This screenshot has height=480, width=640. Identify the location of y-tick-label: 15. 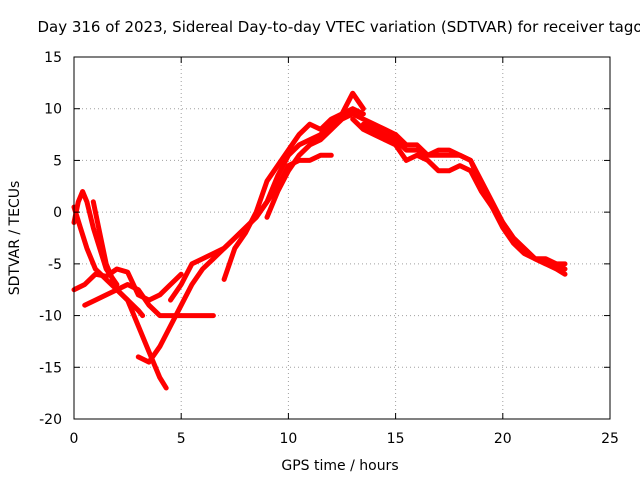
(53, 58).